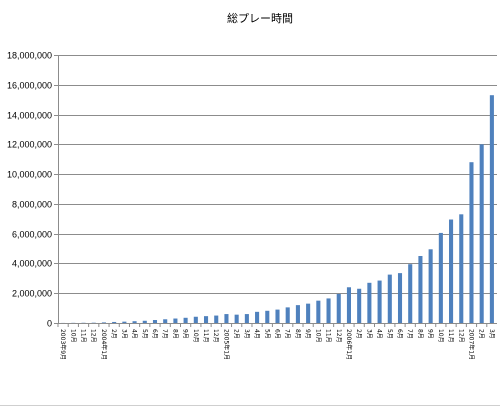 This screenshot has height=406, width=500. Describe the element at coordinates (104, 344) in the screenshot. I see `x-tick-label: 2004年1月` at that location.